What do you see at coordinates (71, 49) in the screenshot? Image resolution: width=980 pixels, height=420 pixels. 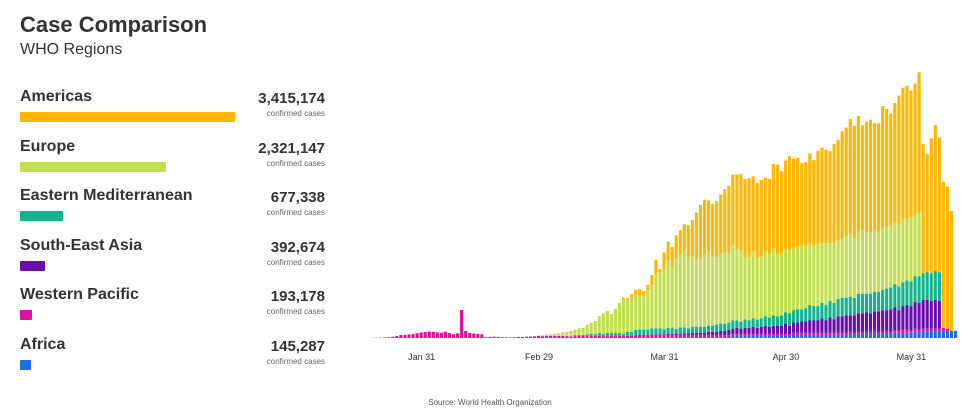 I see `page-subtitle: WHO Regions` at bounding box center [71, 49].